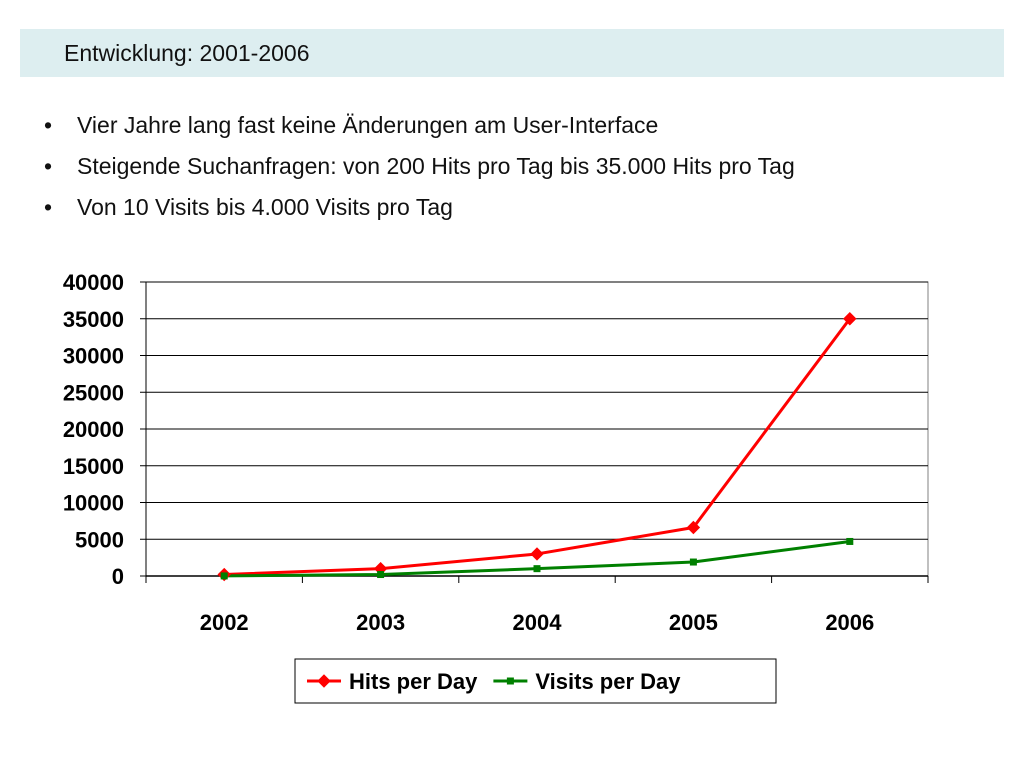 Image resolution: width=1024 pixels, height=768 pixels. Describe the element at coordinates (93, 503) in the screenshot. I see `y-tick-label: 10000` at that location.